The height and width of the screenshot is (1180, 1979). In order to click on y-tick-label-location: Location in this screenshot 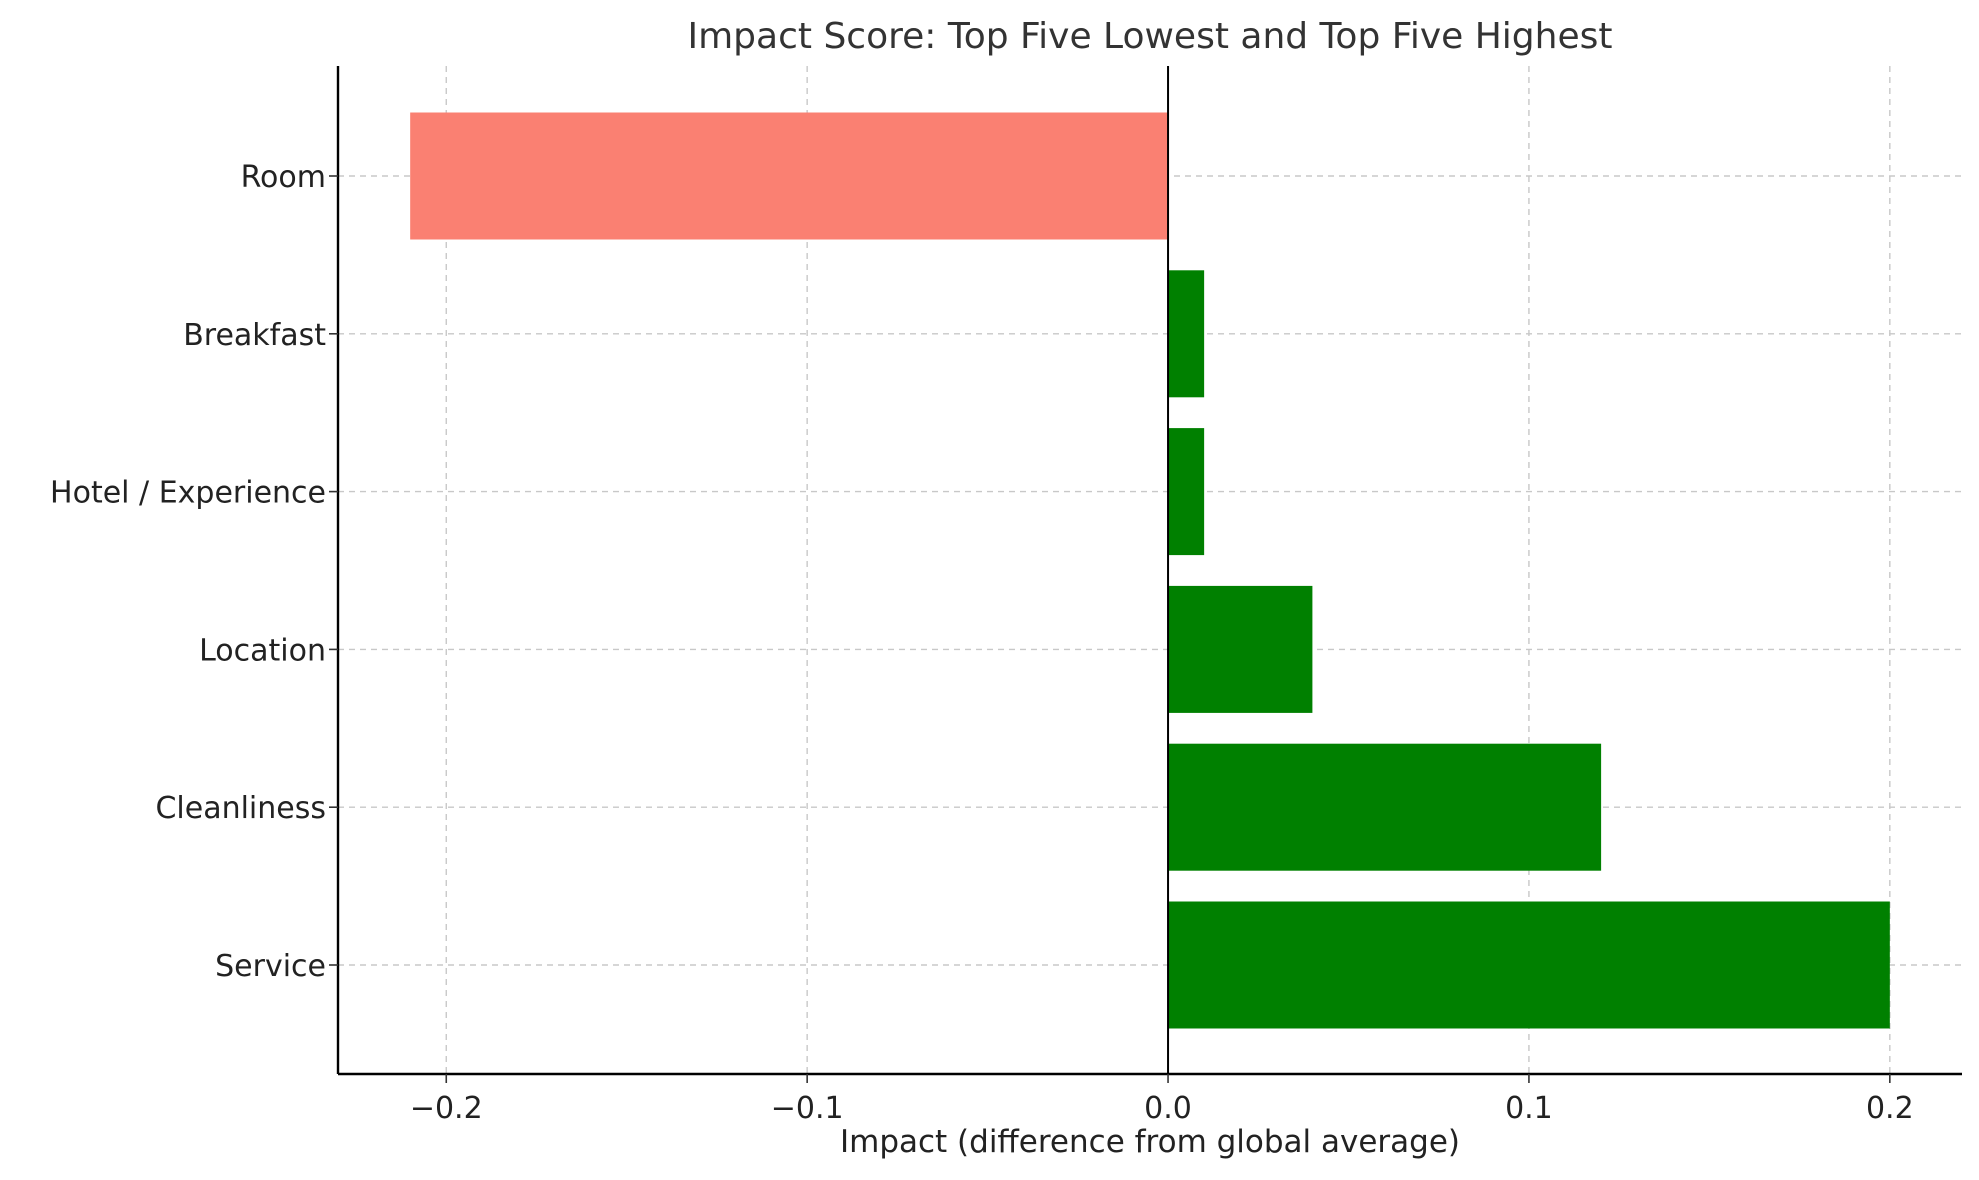, I will do `click(262, 650)`.